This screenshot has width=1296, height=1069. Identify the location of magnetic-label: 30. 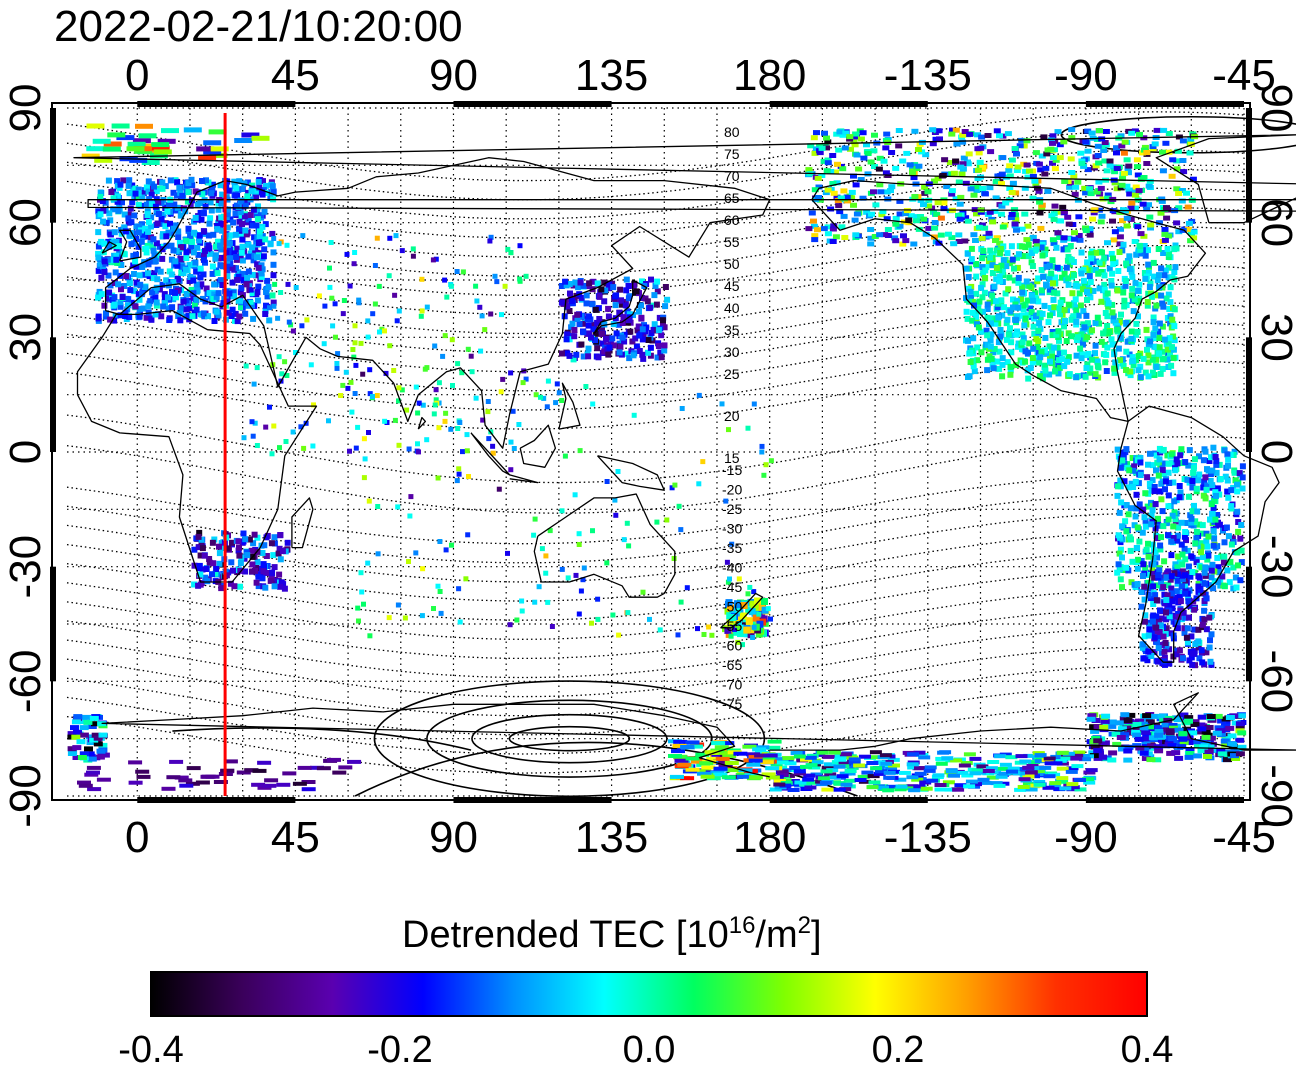
(732, 352).